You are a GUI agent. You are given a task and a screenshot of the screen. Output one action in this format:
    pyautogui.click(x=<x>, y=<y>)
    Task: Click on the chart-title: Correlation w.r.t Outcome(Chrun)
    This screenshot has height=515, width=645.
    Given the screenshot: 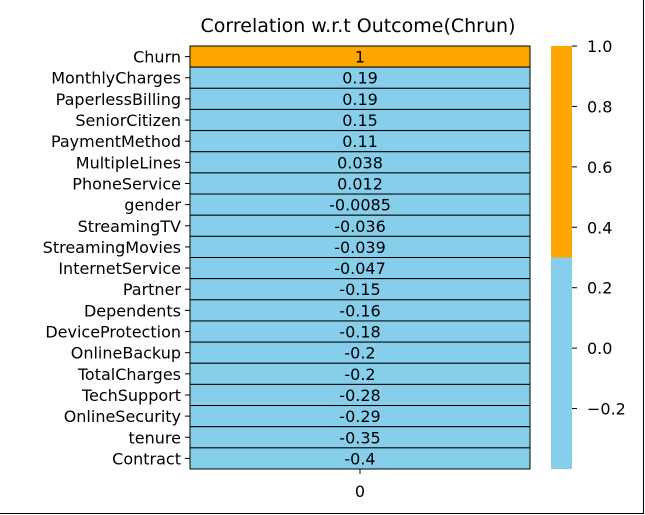 What is the action you would take?
    pyautogui.click(x=358, y=26)
    